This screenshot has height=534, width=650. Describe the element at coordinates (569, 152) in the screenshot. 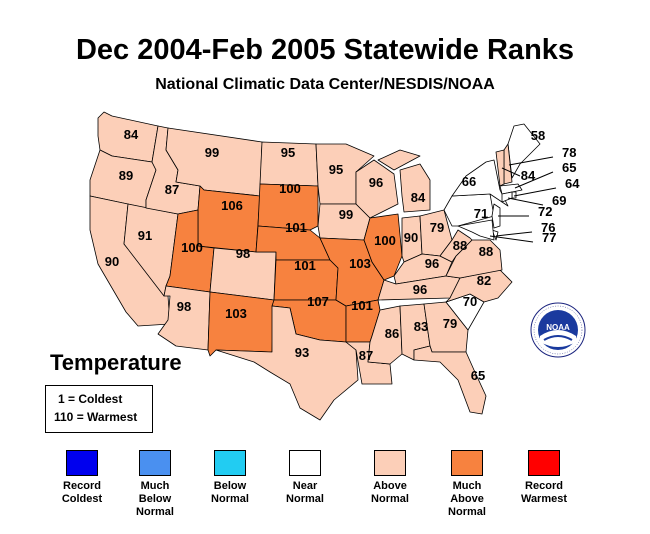

I see `rank-label-nh: 78` at that location.